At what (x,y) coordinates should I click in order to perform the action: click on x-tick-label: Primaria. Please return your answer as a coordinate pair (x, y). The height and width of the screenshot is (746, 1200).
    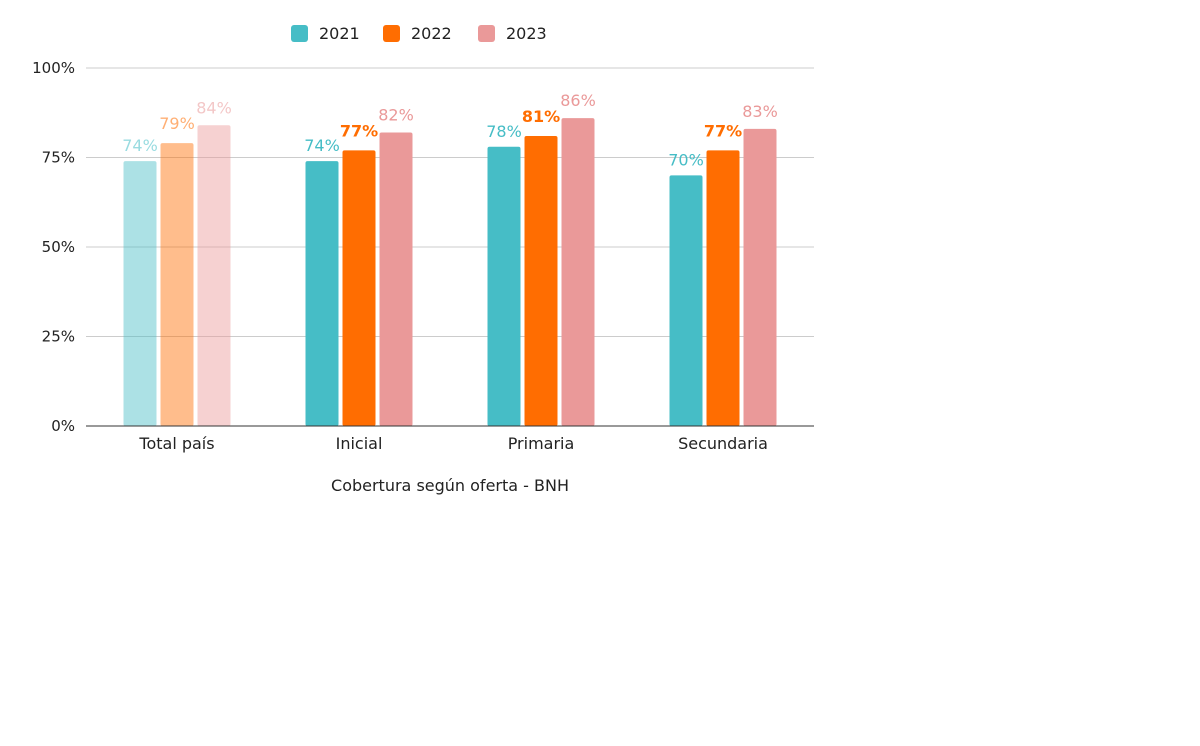
    Looking at the image, I should click on (541, 443).